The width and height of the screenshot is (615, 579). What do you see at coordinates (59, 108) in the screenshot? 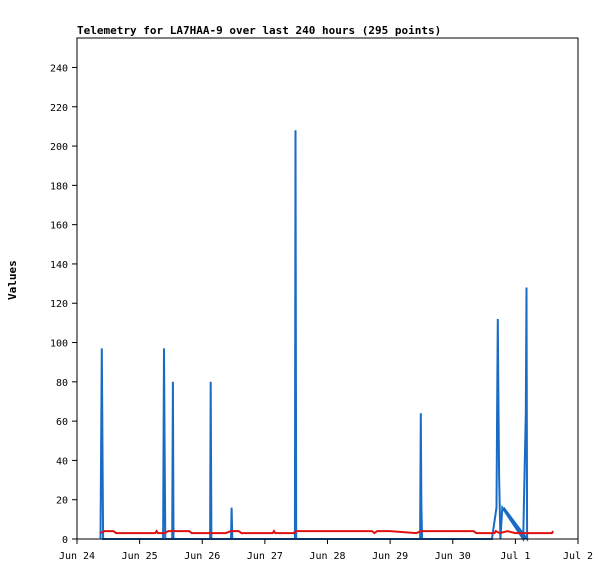
I see `y-tick-label: 220` at bounding box center [59, 108].